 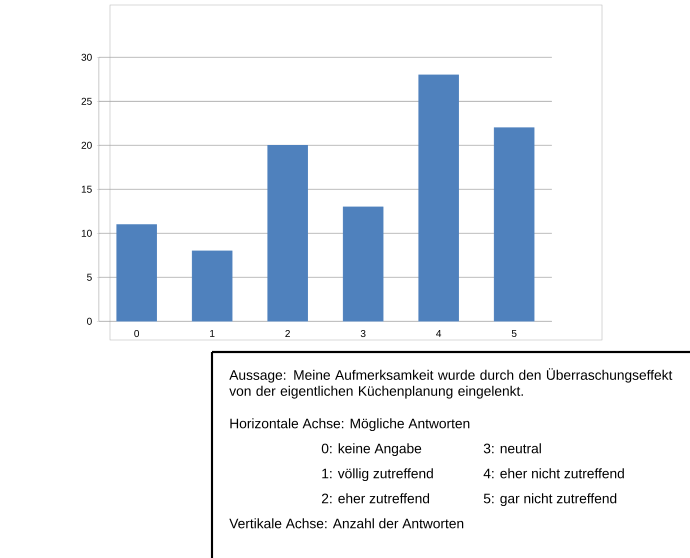 What do you see at coordinates (376, 498) in the screenshot?
I see `text: 2: eher zutreffend` at bounding box center [376, 498].